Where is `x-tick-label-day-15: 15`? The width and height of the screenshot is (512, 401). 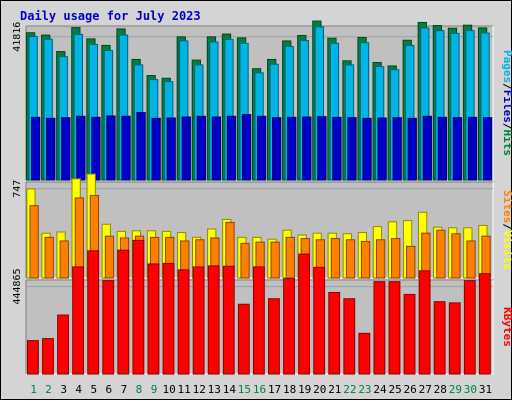
x-tick-label-day-15: 15 is located at coordinates (244, 389).